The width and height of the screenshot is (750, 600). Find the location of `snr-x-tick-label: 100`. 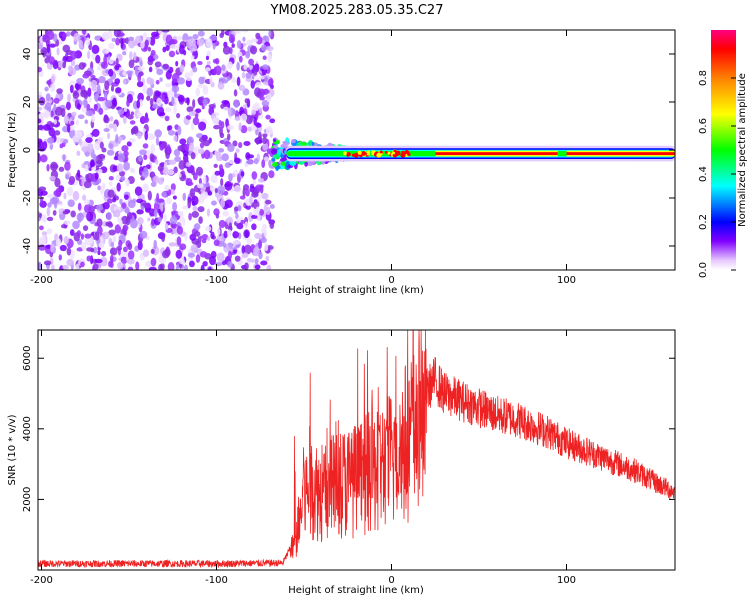

snr-x-tick-label: 100 is located at coordinates (566, 580).